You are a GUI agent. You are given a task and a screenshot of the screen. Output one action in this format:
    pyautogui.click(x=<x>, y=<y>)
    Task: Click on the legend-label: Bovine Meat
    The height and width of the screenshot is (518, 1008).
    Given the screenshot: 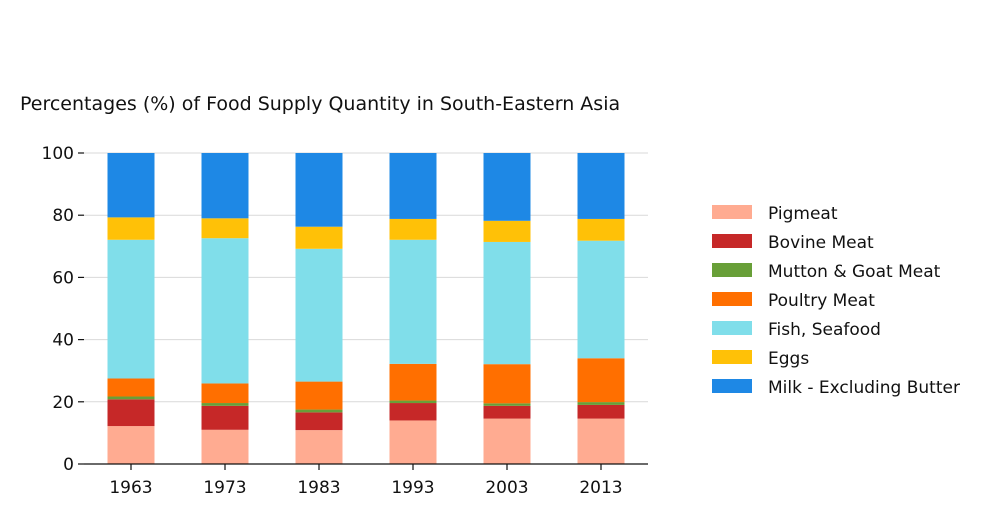 What is the action you would take?
    pyautogui.click(x=821, y=243)
    